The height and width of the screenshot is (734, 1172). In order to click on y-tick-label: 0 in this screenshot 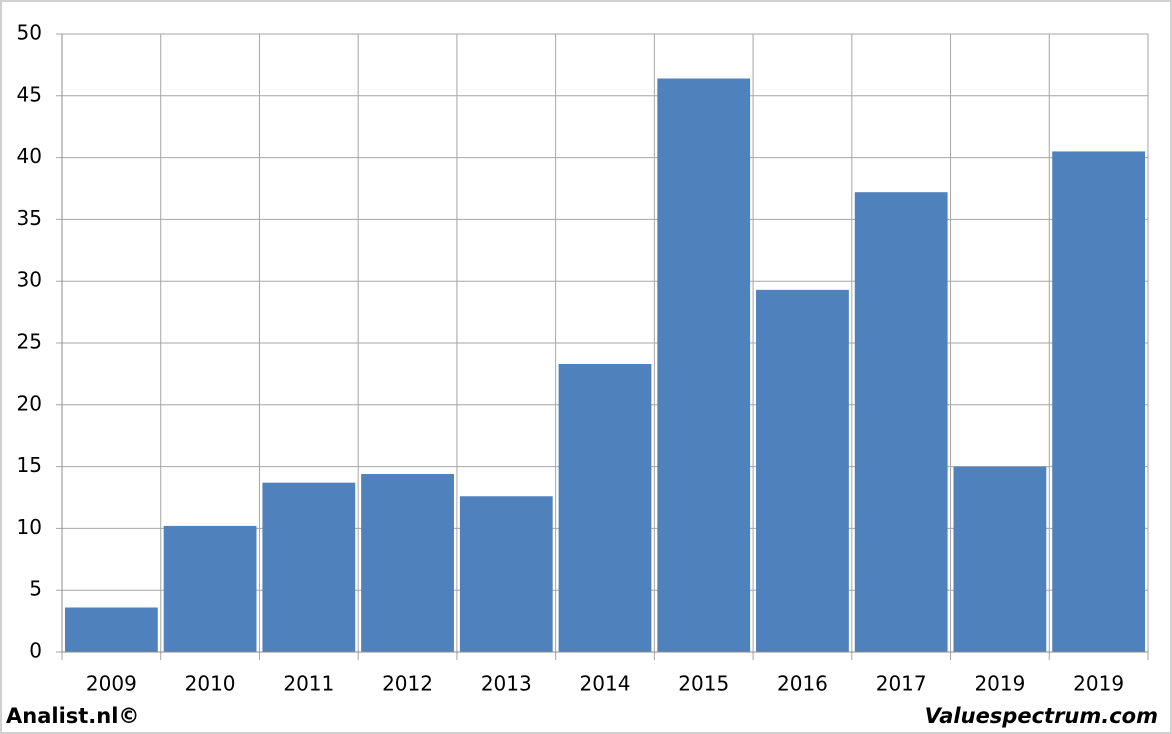, I will do `click(35, 651)`.